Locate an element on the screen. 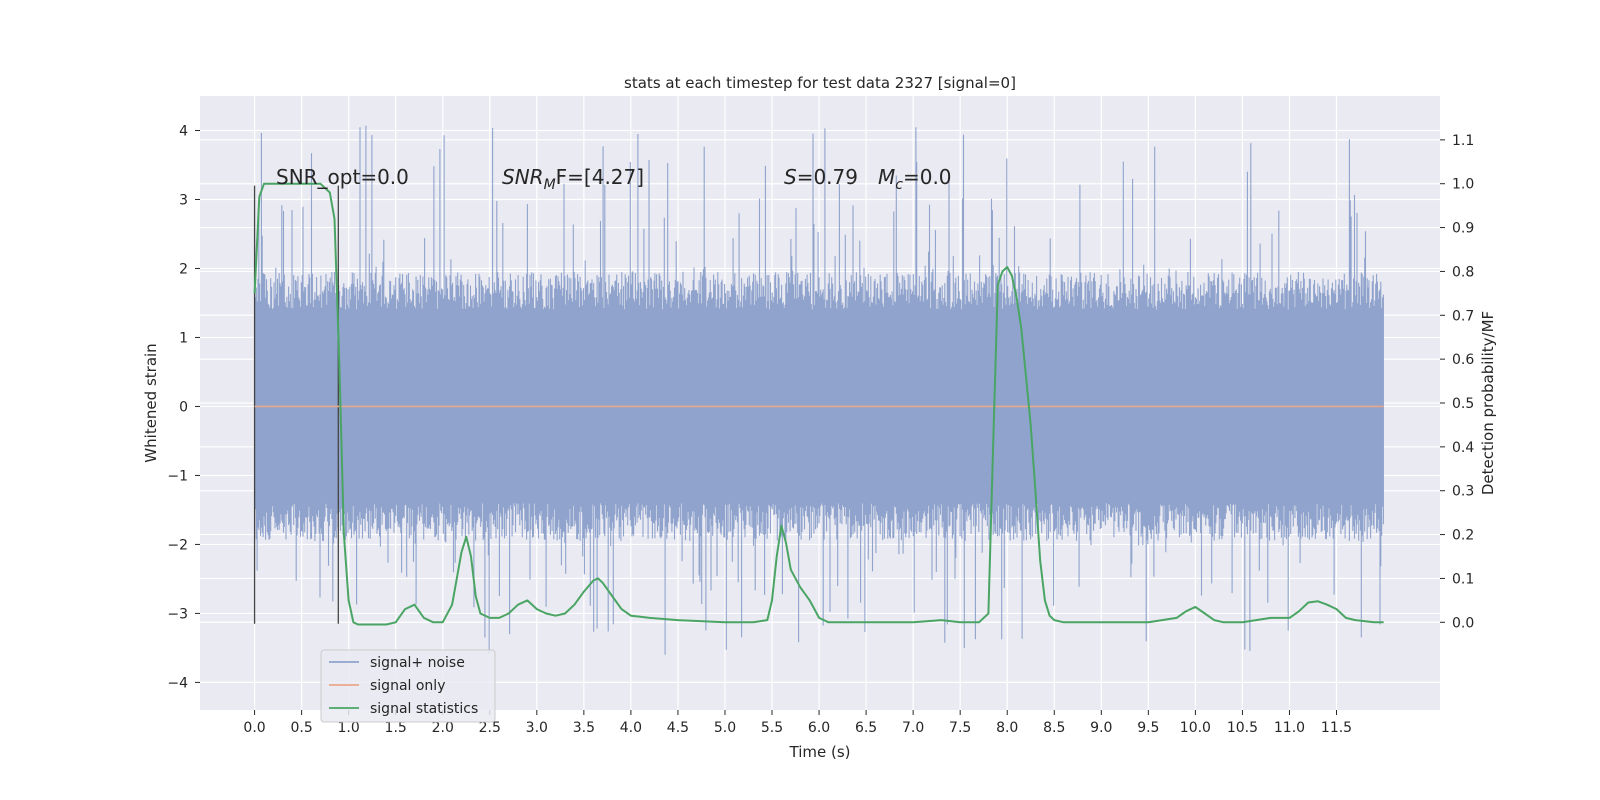  x-tick-label: 0.5 is located at coordinates (301, 728).